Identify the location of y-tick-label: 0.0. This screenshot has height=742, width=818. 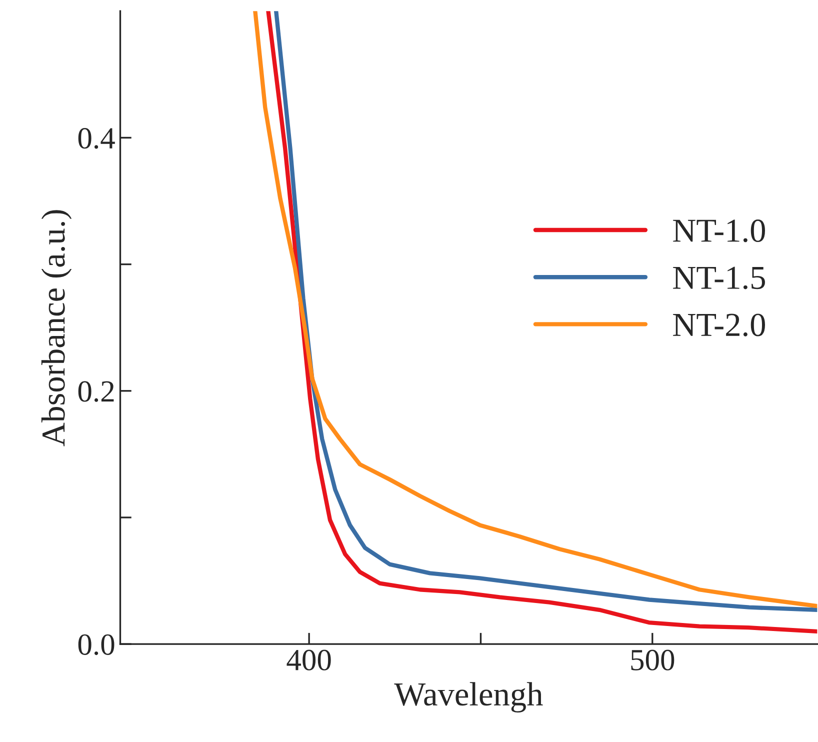
(96, 645).